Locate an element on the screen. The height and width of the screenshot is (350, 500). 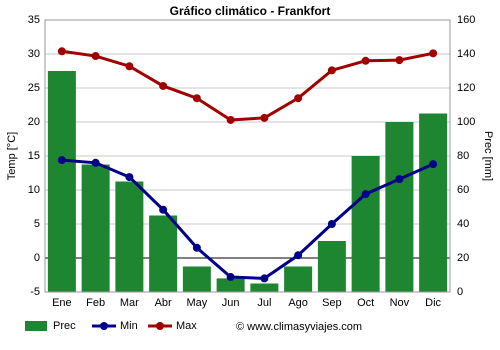
y2-tick-label: 80 is located at coordinates (463, 156).